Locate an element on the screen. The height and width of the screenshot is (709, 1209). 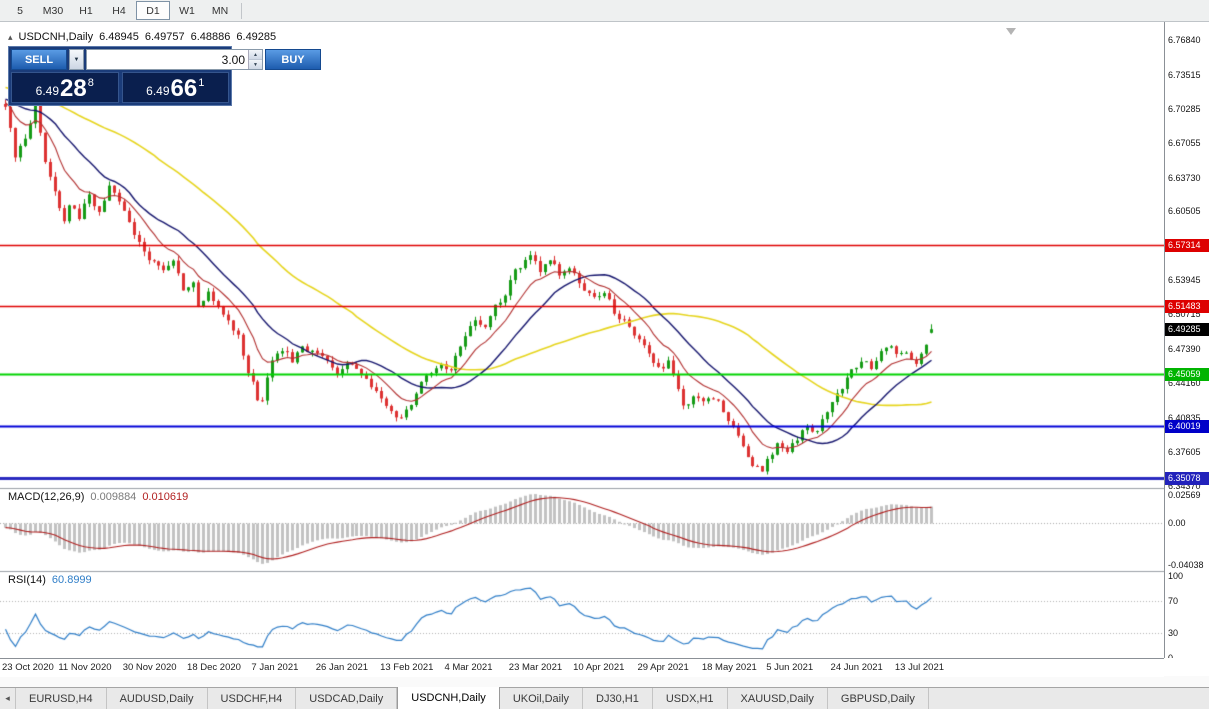
buy-price-base: 6.49 is located at coordinates (158, 91).